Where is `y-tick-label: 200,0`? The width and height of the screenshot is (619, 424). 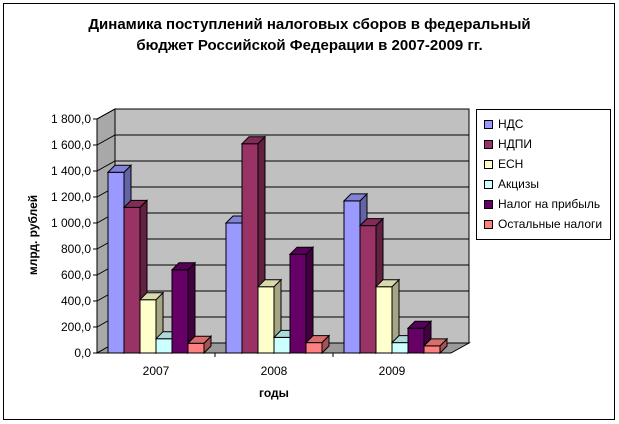 y-tick-label: 200,0 is located at coordinates (76, 327).